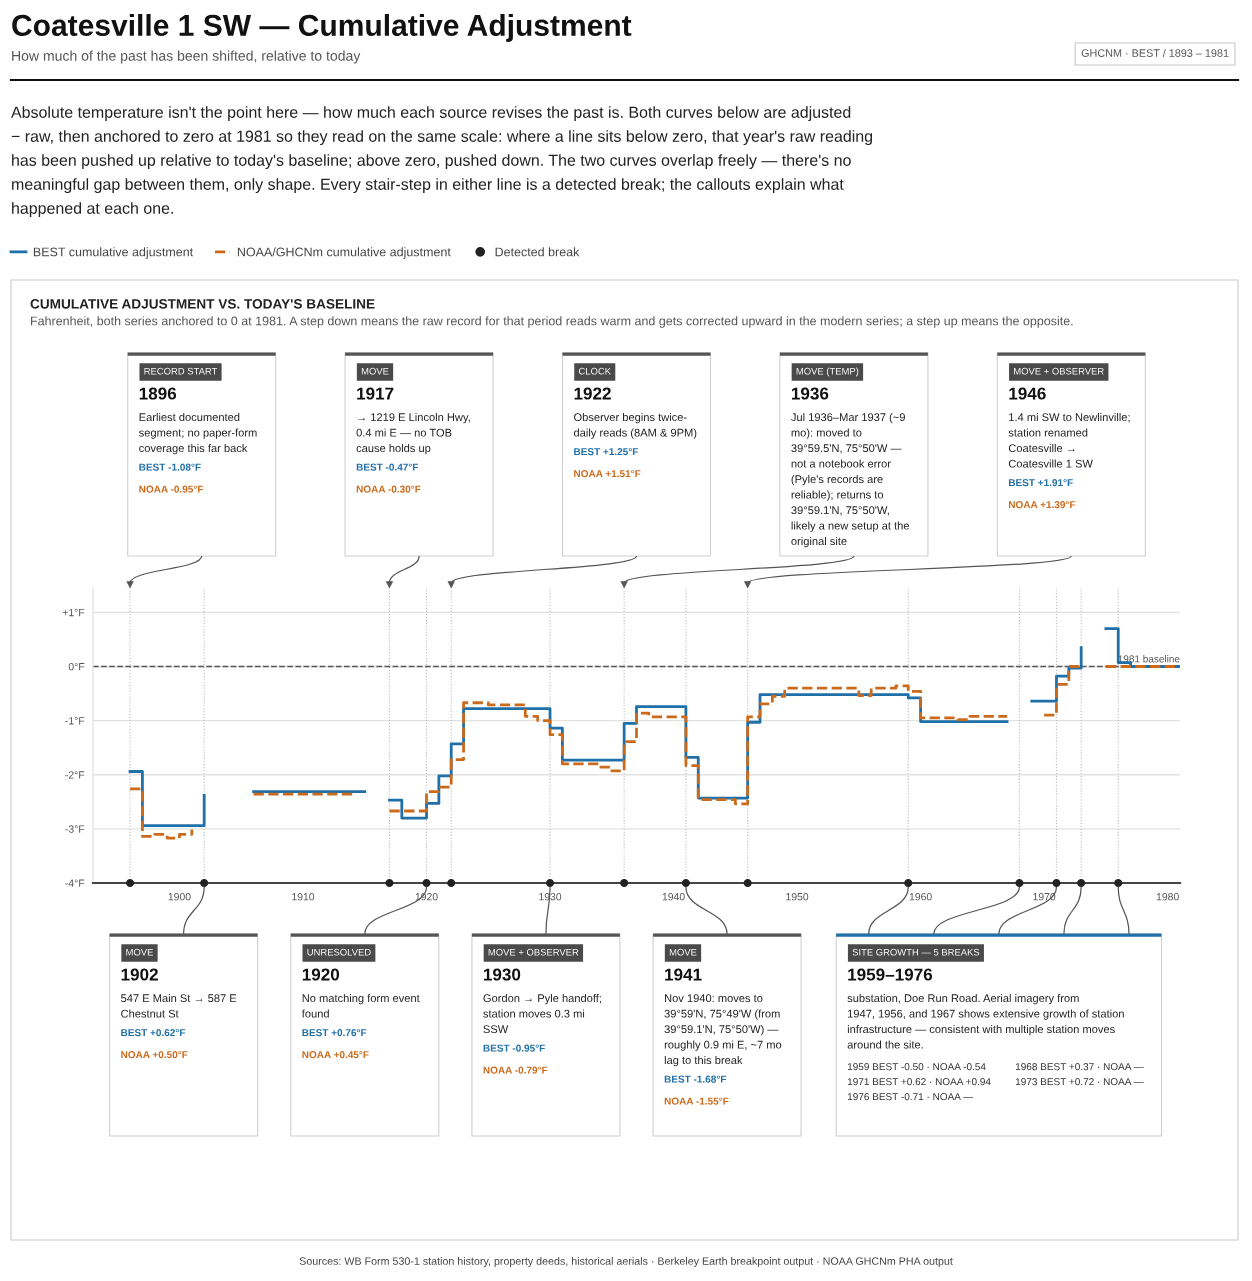 The height and width of the screenshot is (1281, 1252). I want to click on text: Absolute temperature isn't the point here — how much each source revises the past is. Both curves below are adjusted − raw, then anchored to zero at 1981 so they read on the same scale: where a line sits below zero, that year's raw reading has been pushed up relative to today's baseline; above zero, pushed down. The two curves overlap freely — there's no meaningful gap between them, only shape. Every stair-step in either line is a detected break; the callouts explain what happened at each one., so click(442, 162).